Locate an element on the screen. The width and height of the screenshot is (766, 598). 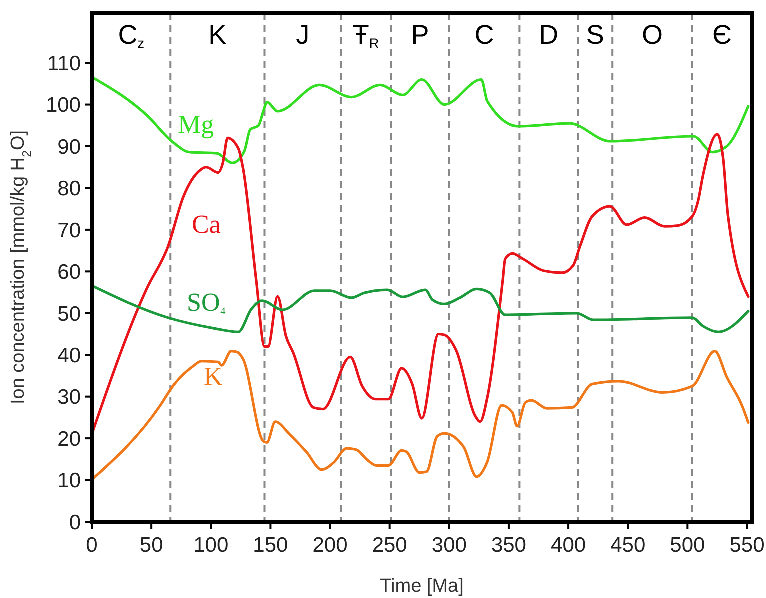
y-tick-label: 50 is located at coordinates (69, 314).